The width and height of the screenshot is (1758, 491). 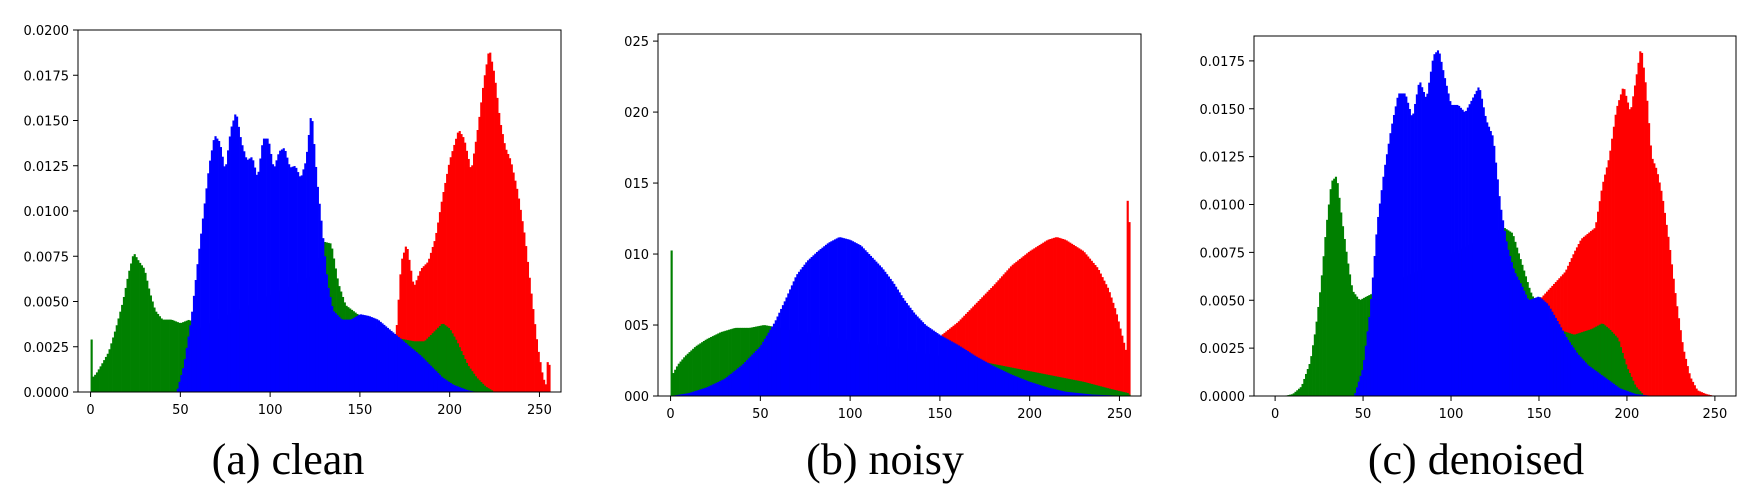 I want to click on y-tick-label: 005, so click(x=636, y=326).